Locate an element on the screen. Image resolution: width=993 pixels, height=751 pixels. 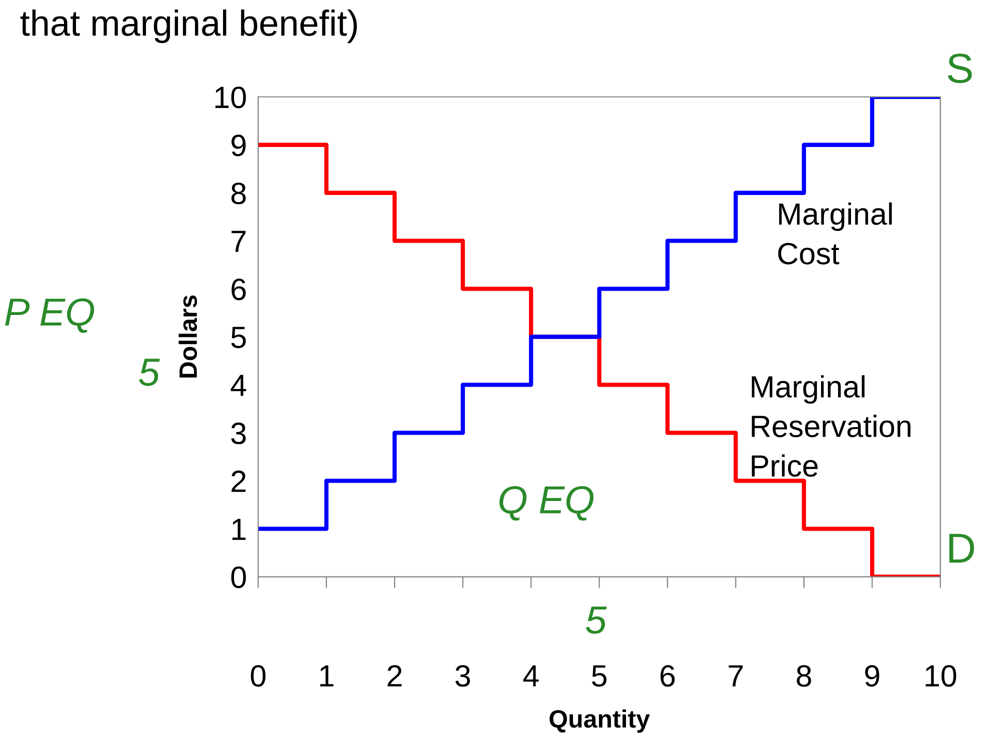
x-tick-label: 0 is located at coordinates (258, 676).